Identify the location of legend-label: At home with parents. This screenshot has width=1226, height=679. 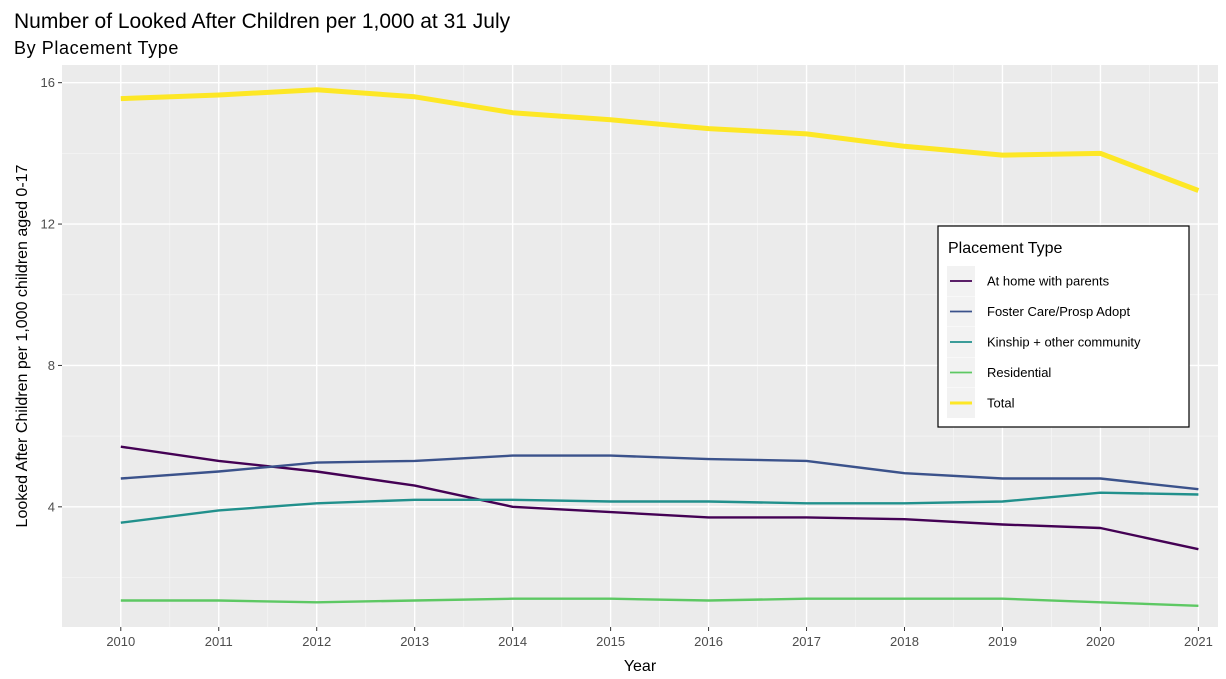
(1048, 281).